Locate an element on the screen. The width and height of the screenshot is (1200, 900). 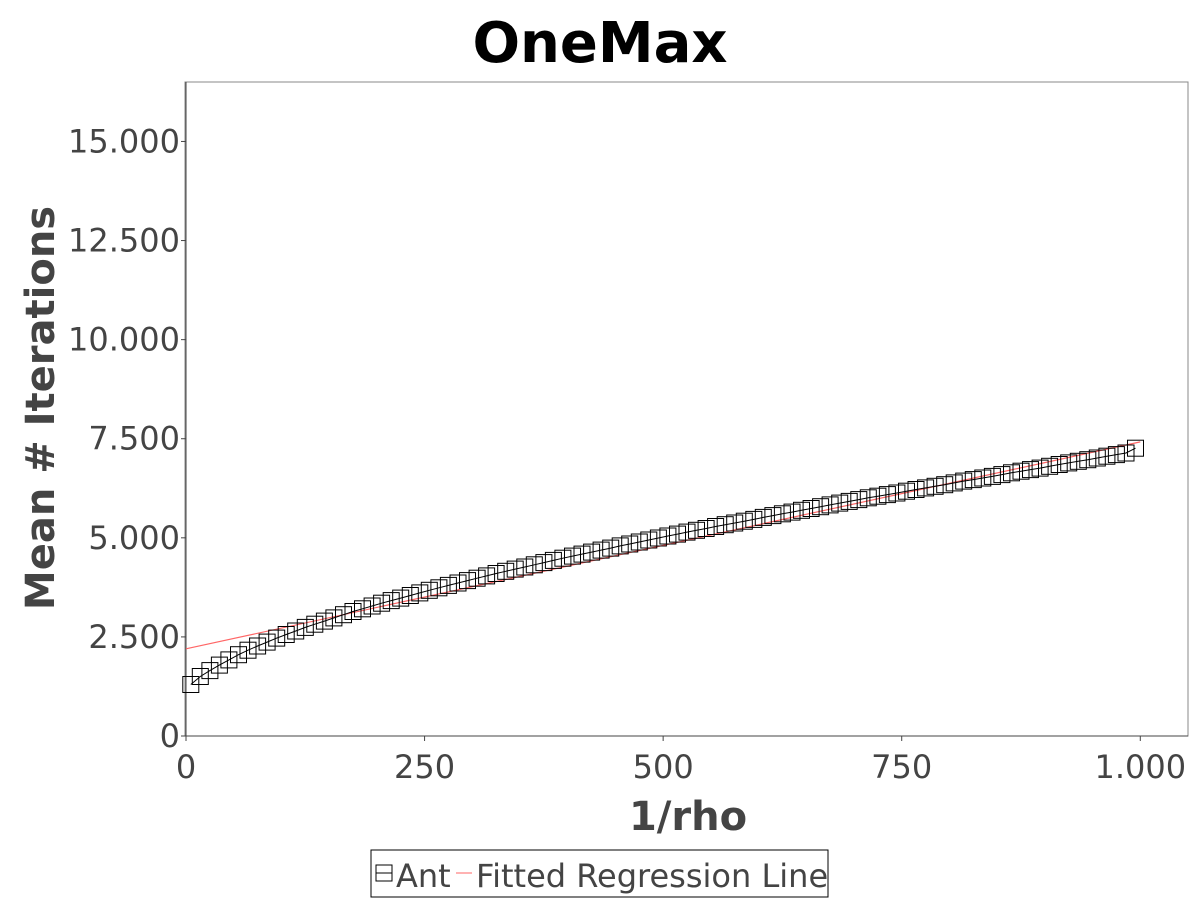
x-axis-title: 1/rho is located at coordinates (688, 817).